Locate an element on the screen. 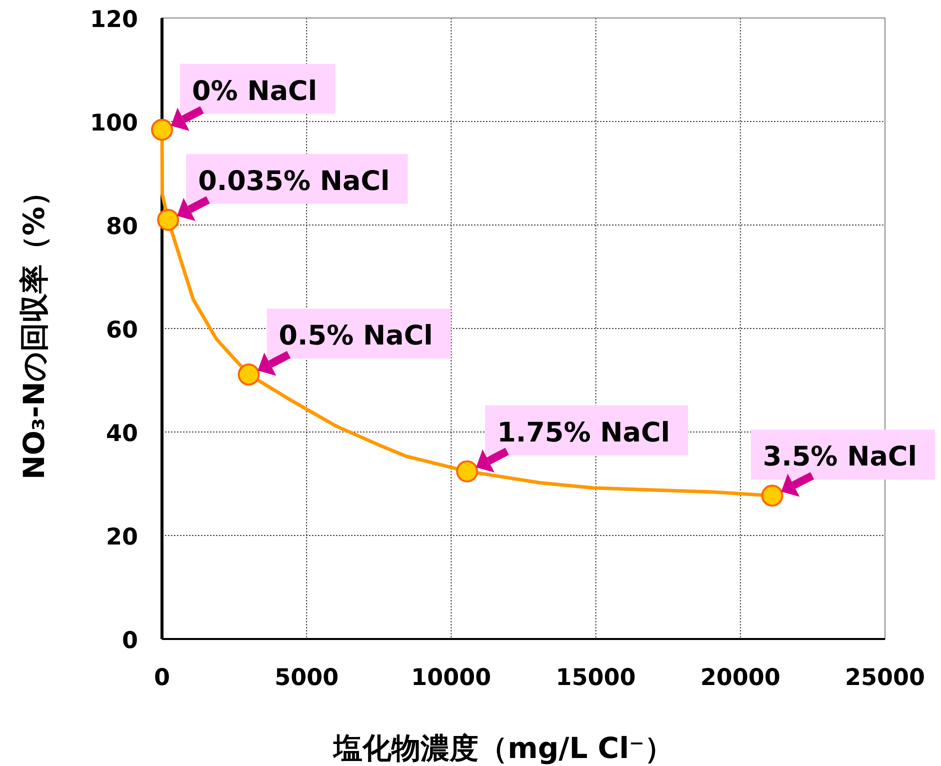  x-tick-label: 15000 is located at coordinates (596, 678).